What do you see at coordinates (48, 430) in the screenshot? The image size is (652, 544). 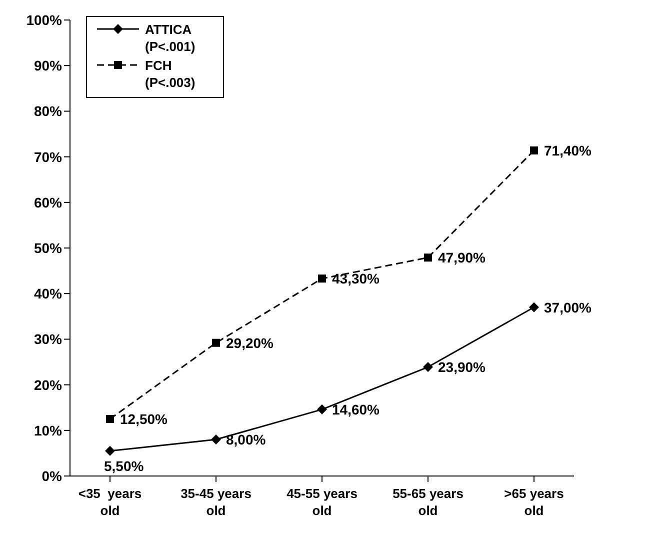 I see `y-tick-label: 10%` at bounding box center [48, 430].